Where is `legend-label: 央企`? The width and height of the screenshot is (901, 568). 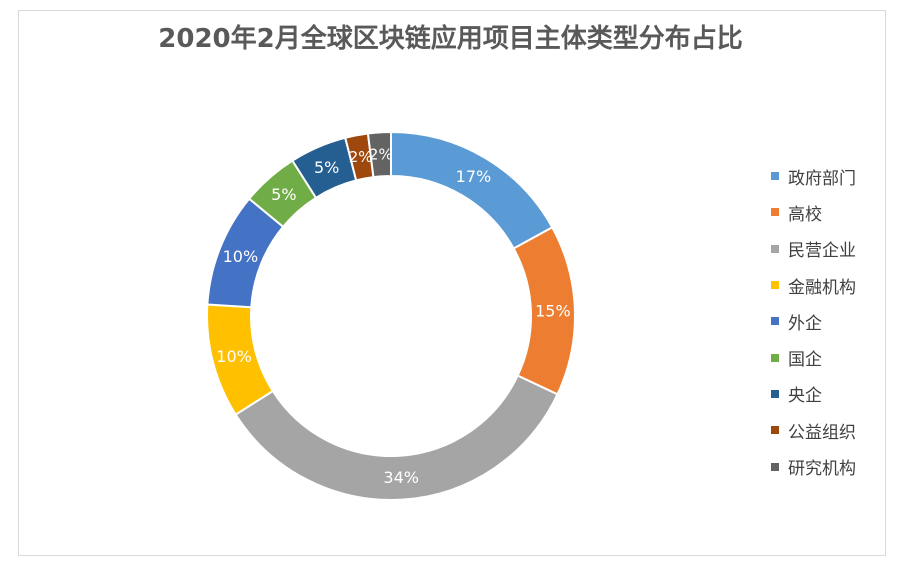
legend-label: 央企 is located at coordinates (805, 396).